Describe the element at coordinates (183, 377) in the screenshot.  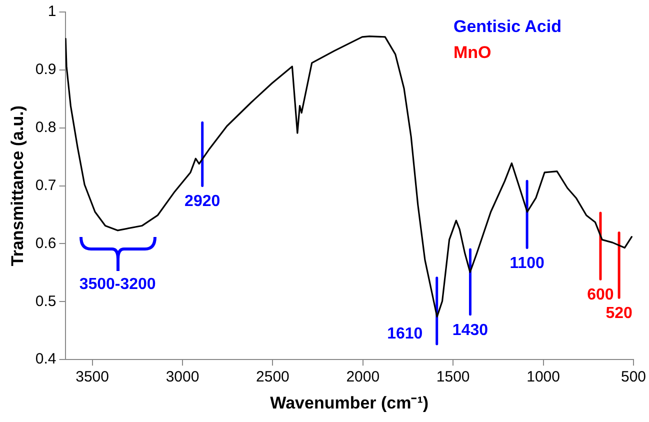
I see `x-tick-label: 3000` at that location.